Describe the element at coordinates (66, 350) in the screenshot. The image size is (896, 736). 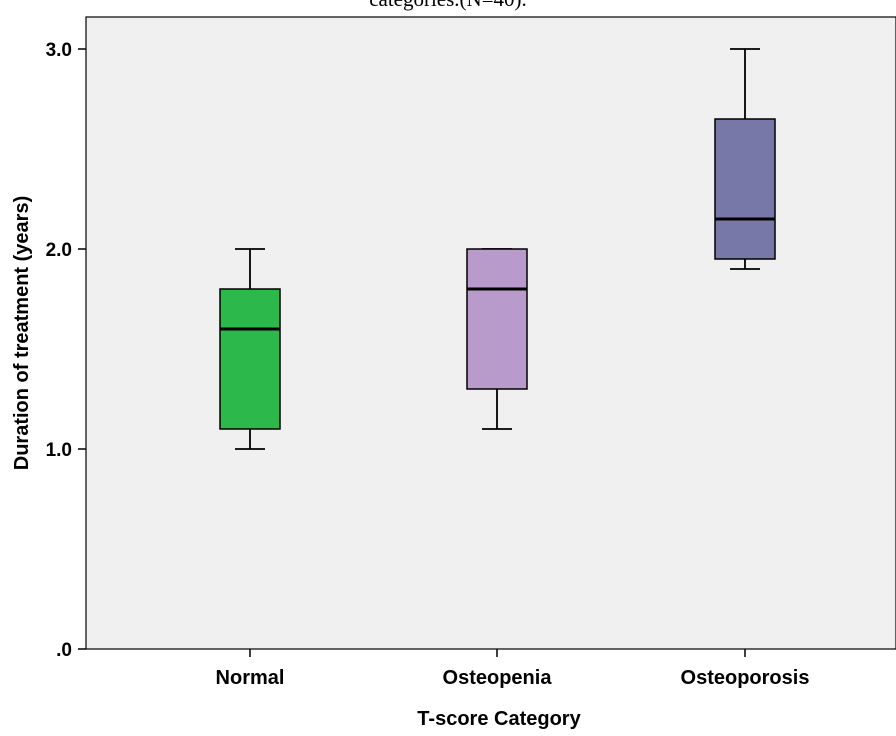
I see `y-axis: .0 1.0 2.0 3.0` at that location.